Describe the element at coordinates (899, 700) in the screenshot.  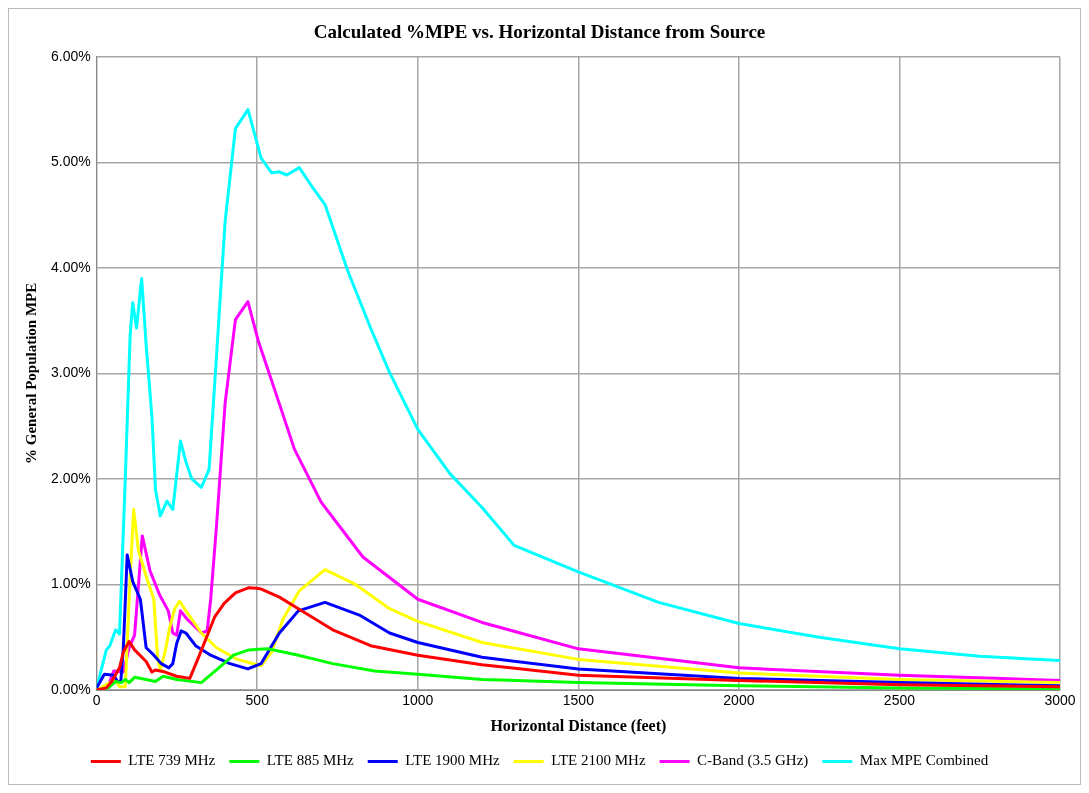
I see `x-tick-label: 2500` at that location.